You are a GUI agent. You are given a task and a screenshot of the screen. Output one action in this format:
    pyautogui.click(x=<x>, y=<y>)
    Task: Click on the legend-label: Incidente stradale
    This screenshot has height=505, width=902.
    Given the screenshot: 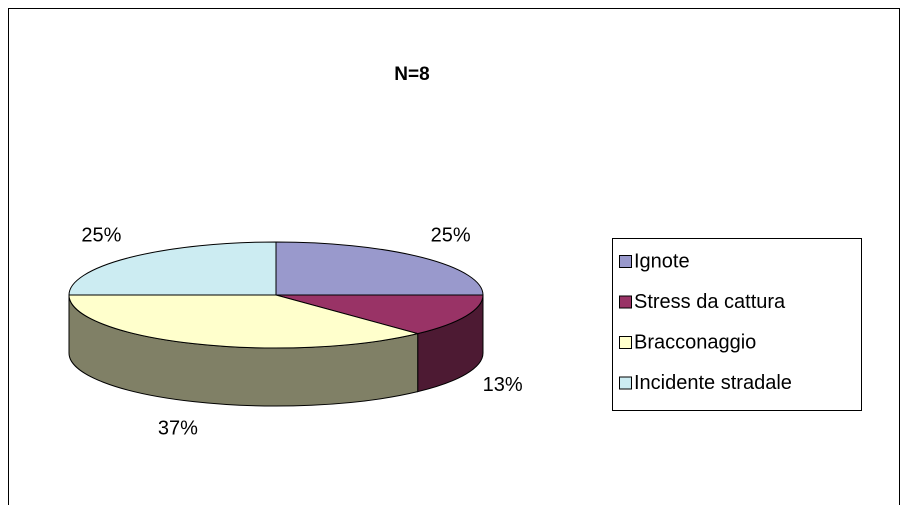 What is the action you would take?
    pyautogui.click(x=713, y=383)
    